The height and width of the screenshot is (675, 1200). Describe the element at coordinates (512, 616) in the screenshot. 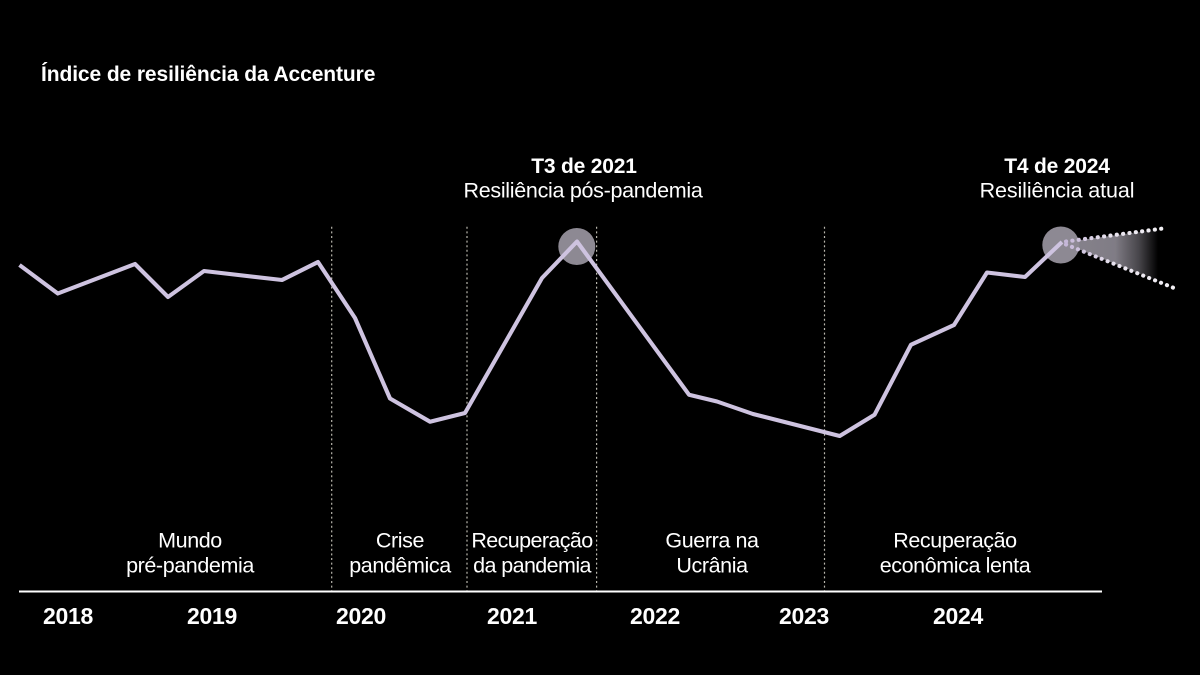

I see `svg-text: 2021` at that location.